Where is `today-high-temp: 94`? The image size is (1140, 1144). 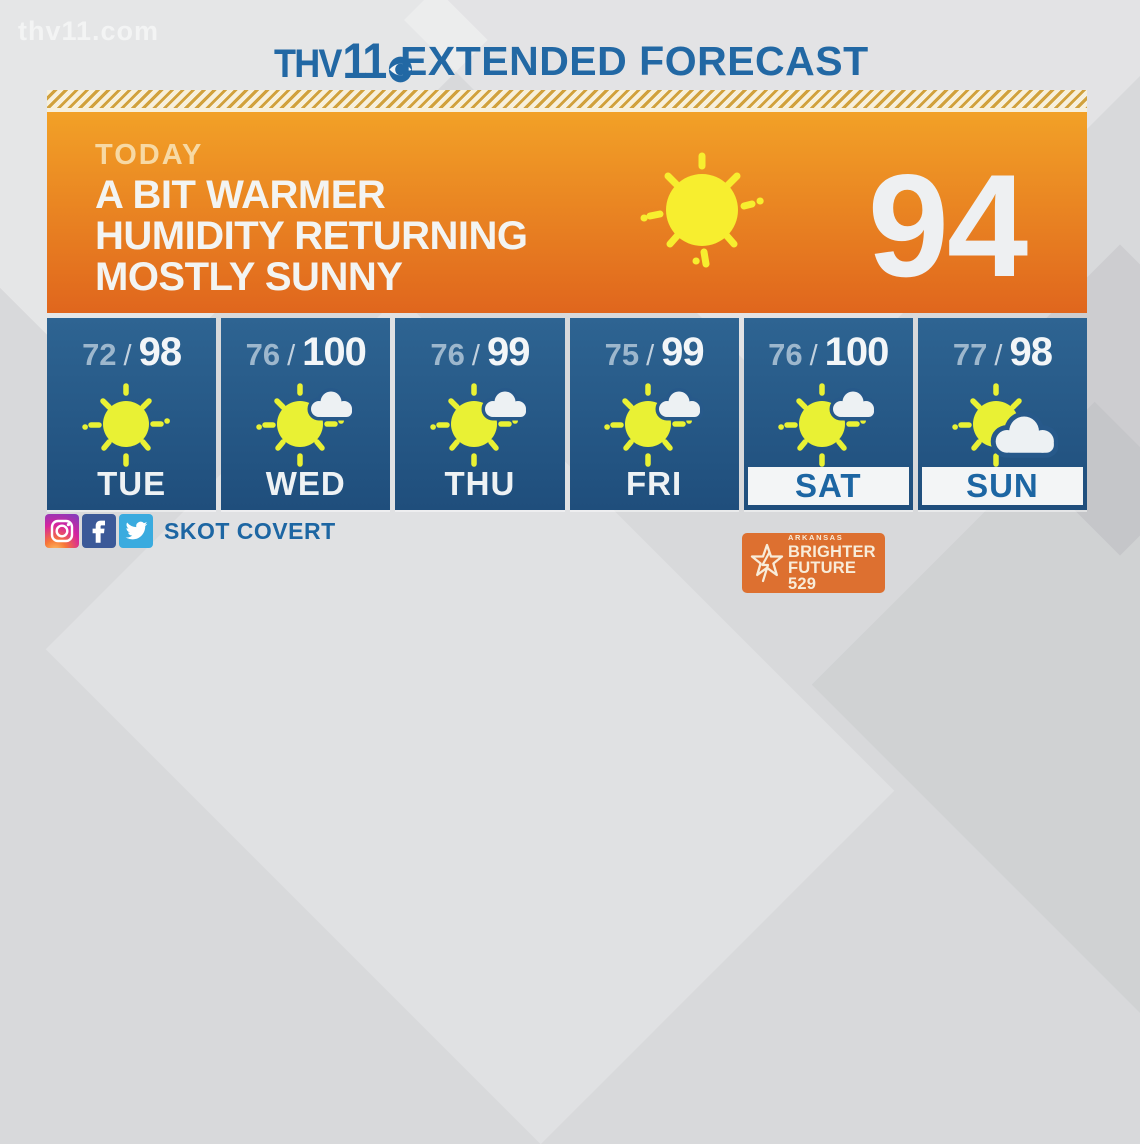 today-high-temp: 94 is located at coordinates (947, 225).